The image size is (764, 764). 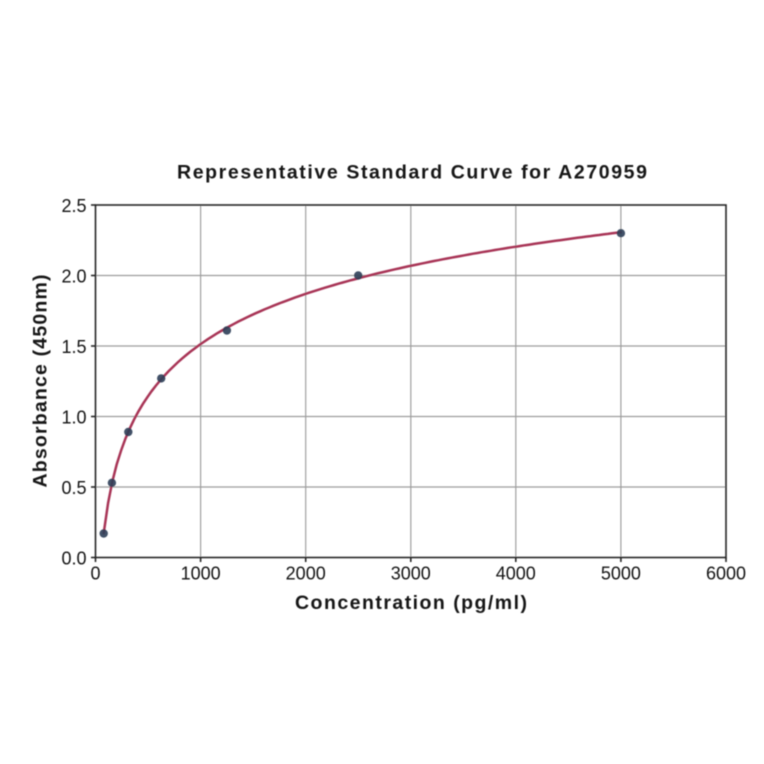 I want to click on svg-text: Absorbance (450nm), so click(x=41, y=381).